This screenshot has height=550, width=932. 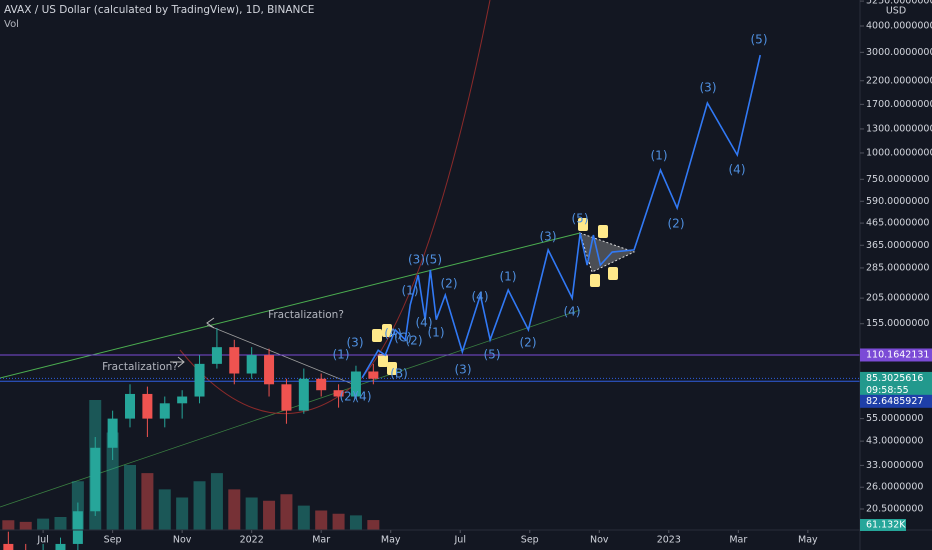 I want to click on y-tick-label: 465.0000000, so click(x=897, y=223).